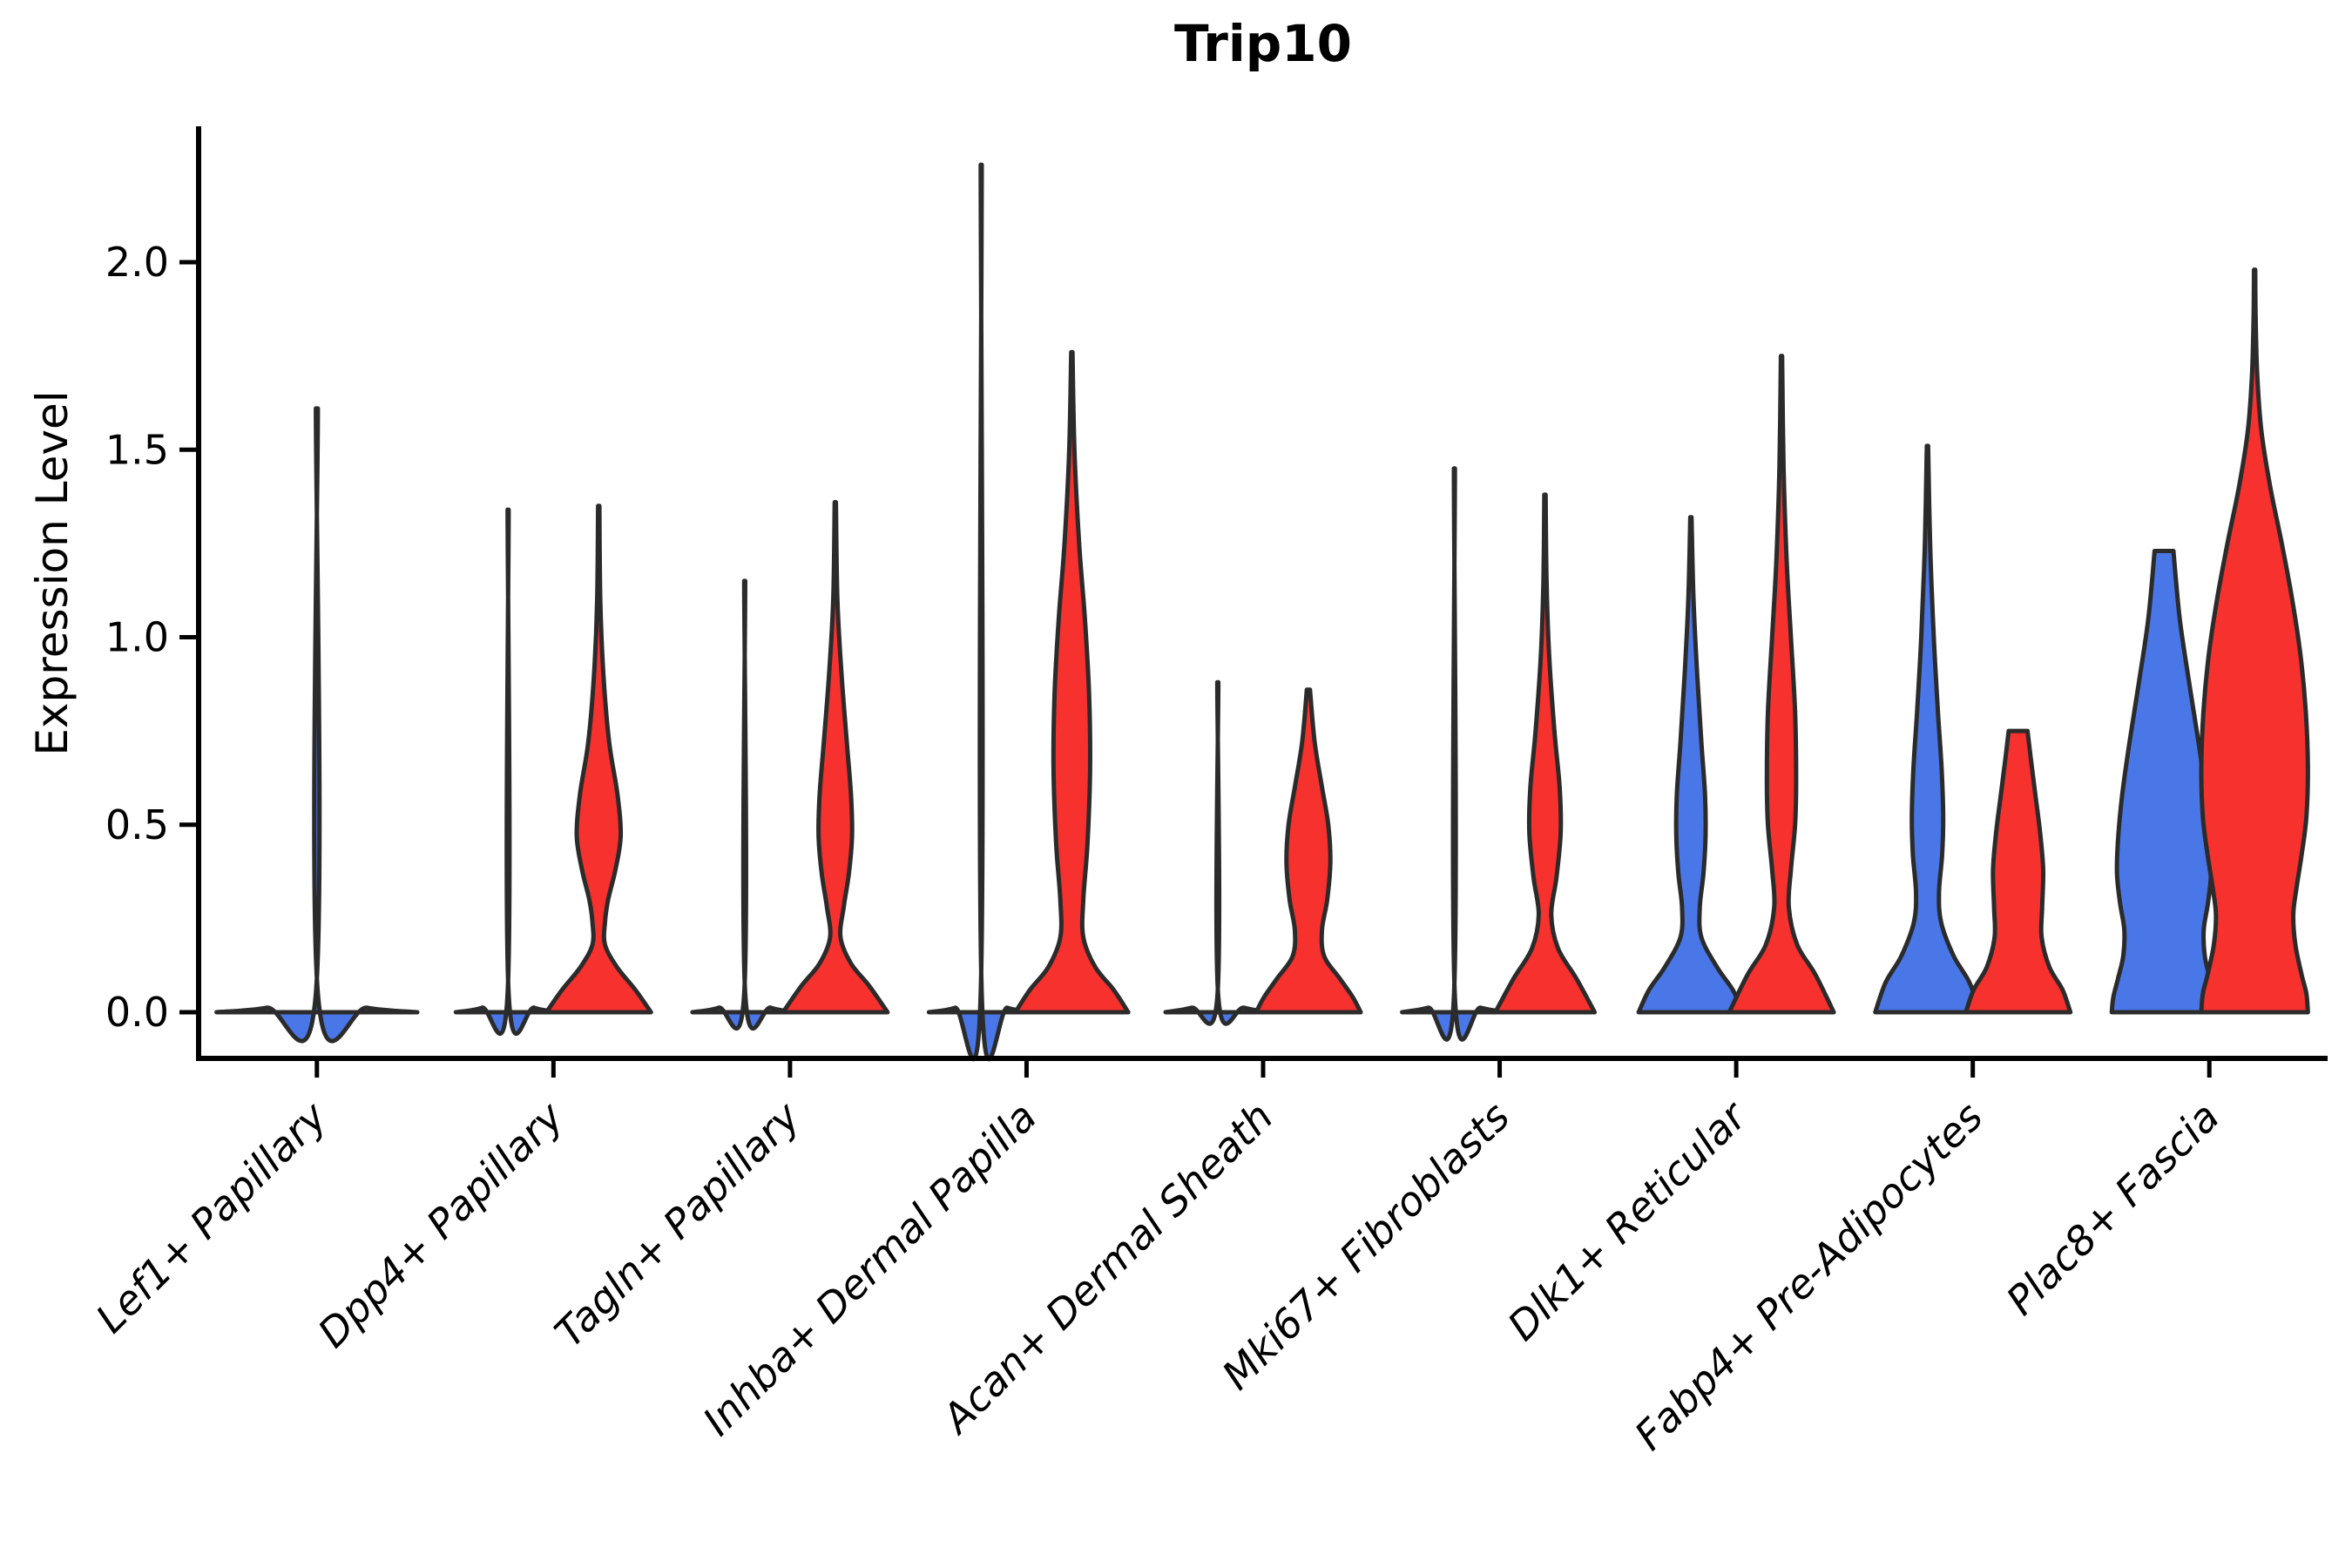  Describe the element at coordinates (981, 612) in the screenshot. I see `violin-inhba-dermal-papilla-left` at that location.